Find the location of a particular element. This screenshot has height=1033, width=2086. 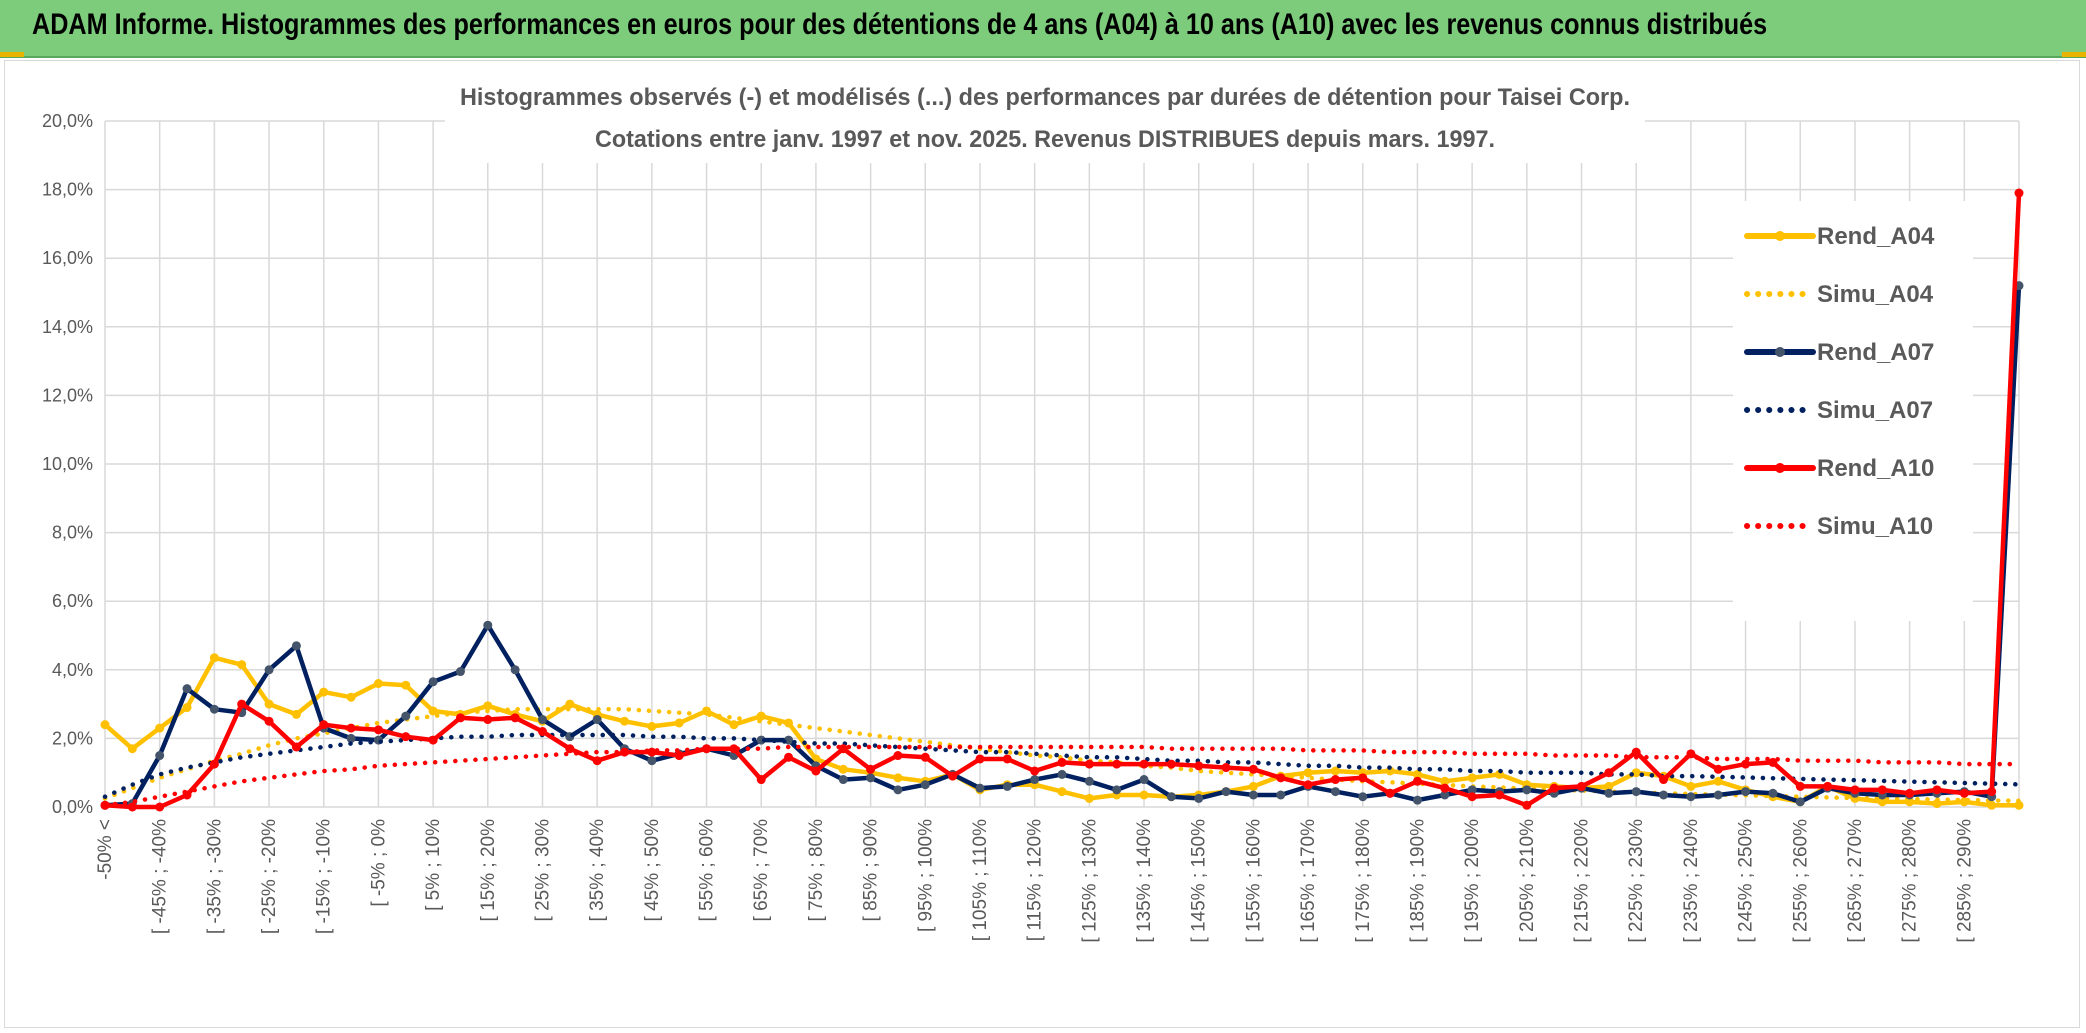

x-tick-label: [ -25% ; -20% is located at coordinates (269, 876).